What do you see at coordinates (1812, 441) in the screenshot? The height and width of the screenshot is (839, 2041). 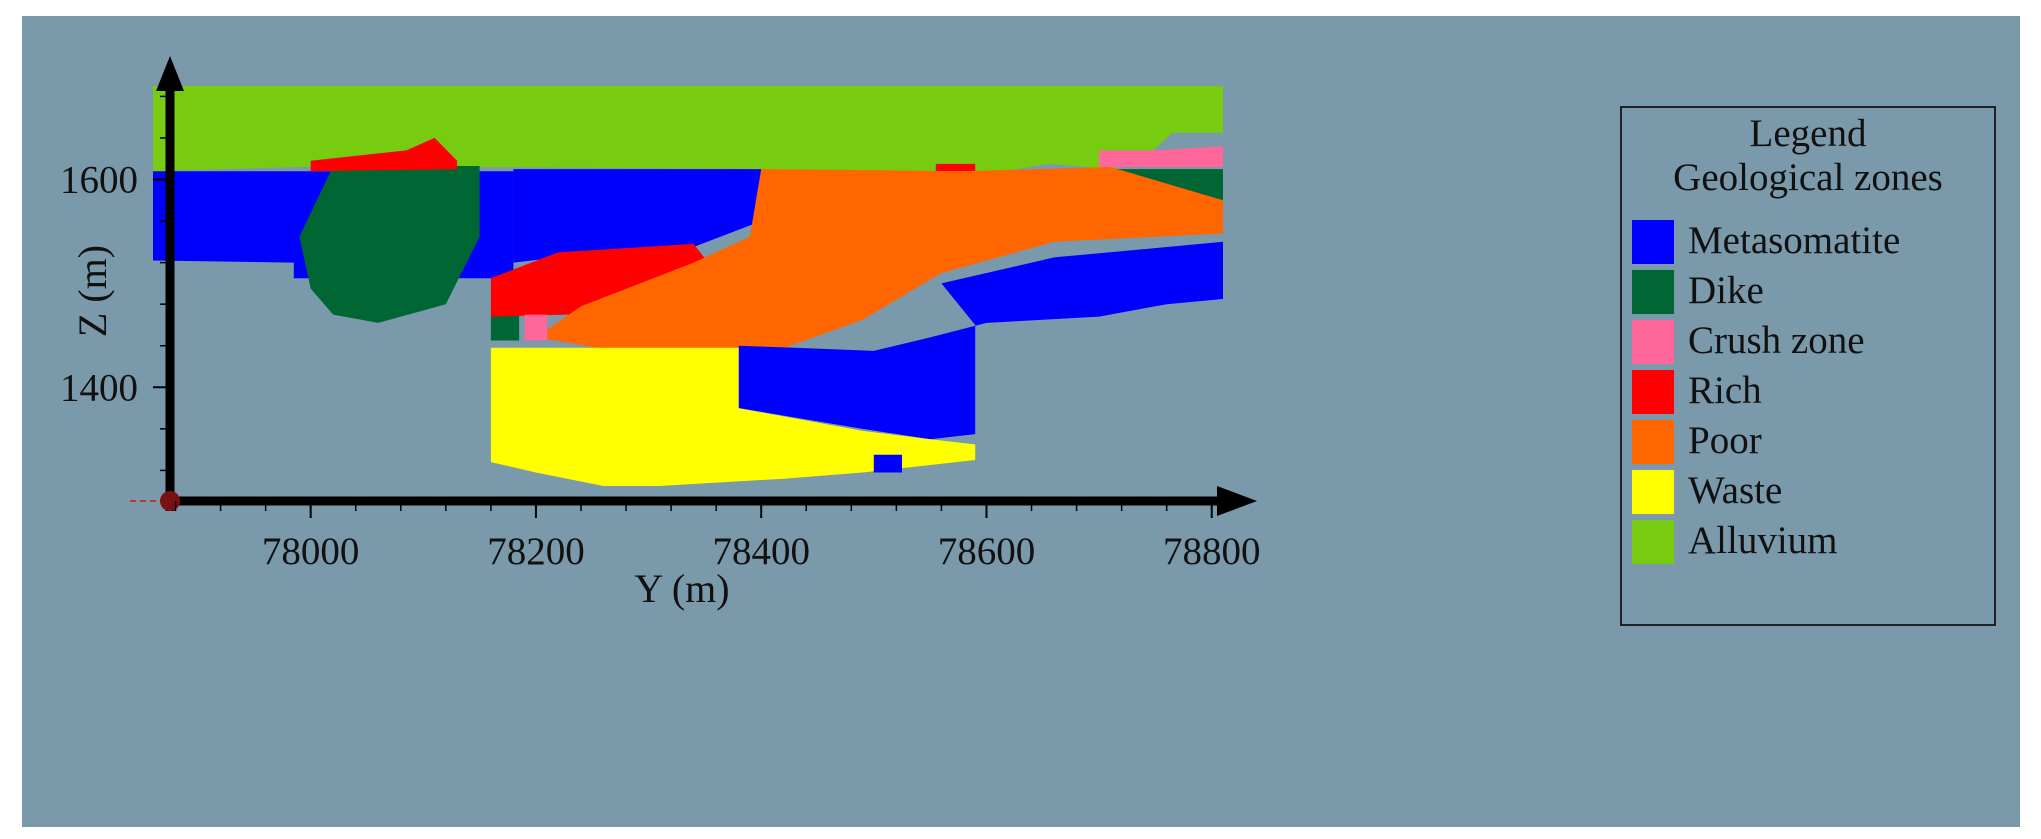 I see `legend-item: Poor` at bounding box center [1812, 441].